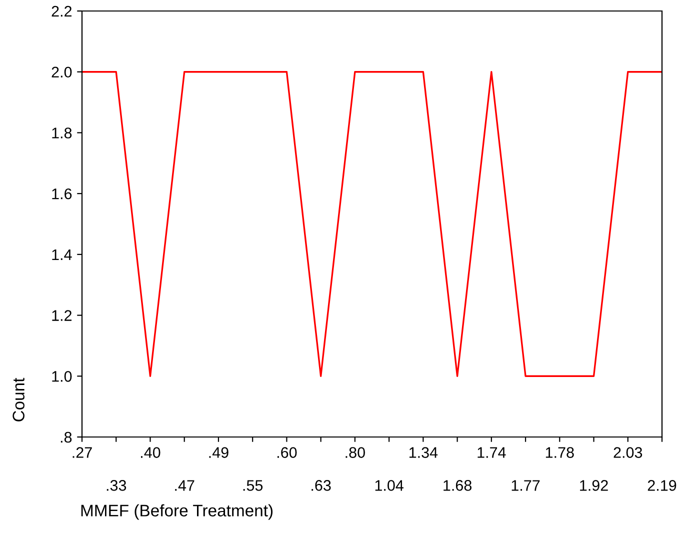 The height and width of the screenshot is (546, 678). Describe the element at coordinates (355, 452) in the screenshot. I see `x-tick-label: .80` at that location.